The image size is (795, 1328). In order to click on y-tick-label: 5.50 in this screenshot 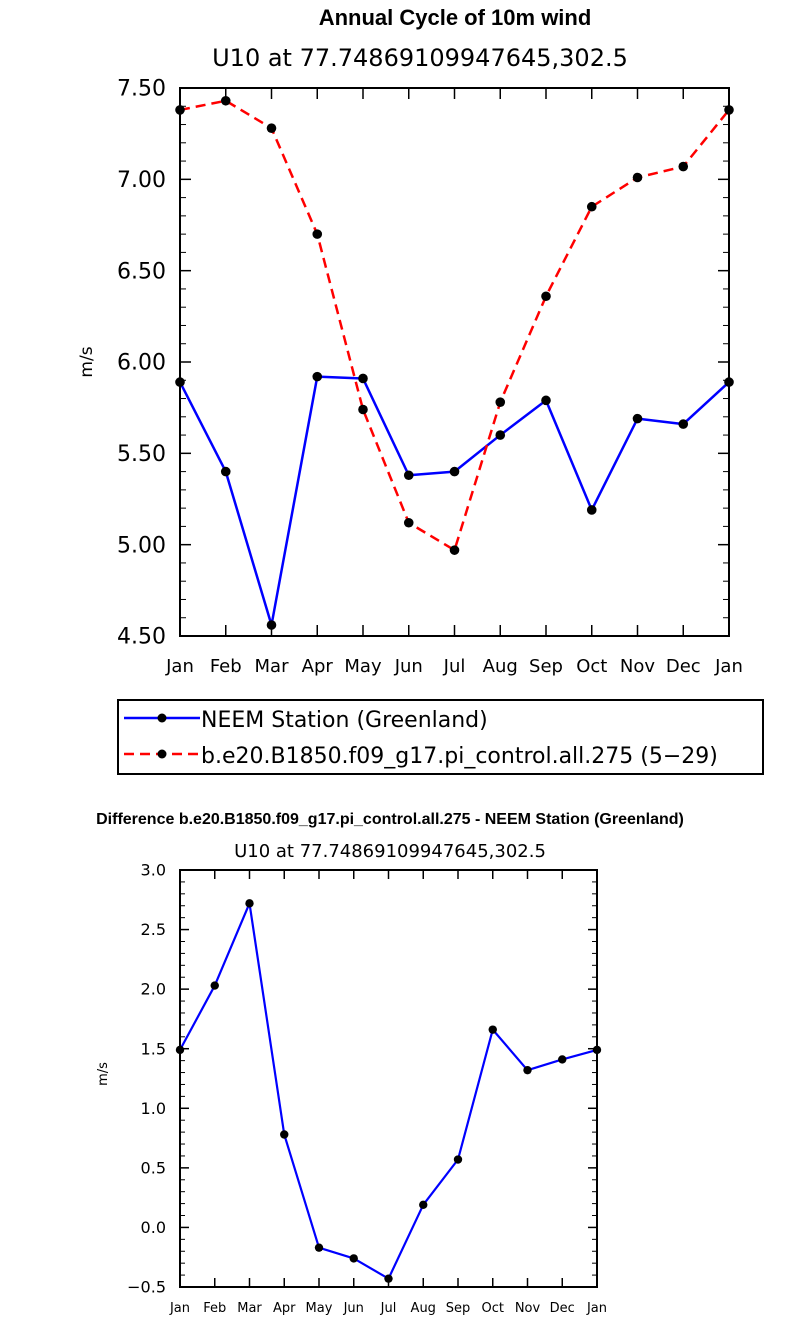, I will do `click(141, 454)`.